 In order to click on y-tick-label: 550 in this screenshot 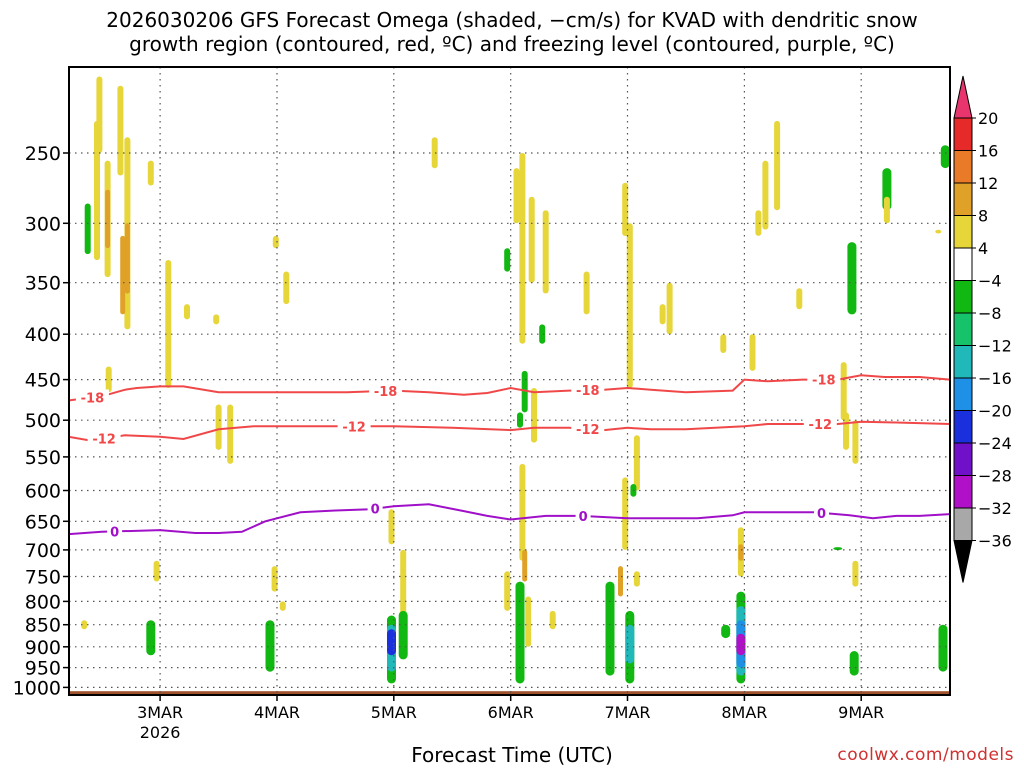, I will do `click(43, 458)`.